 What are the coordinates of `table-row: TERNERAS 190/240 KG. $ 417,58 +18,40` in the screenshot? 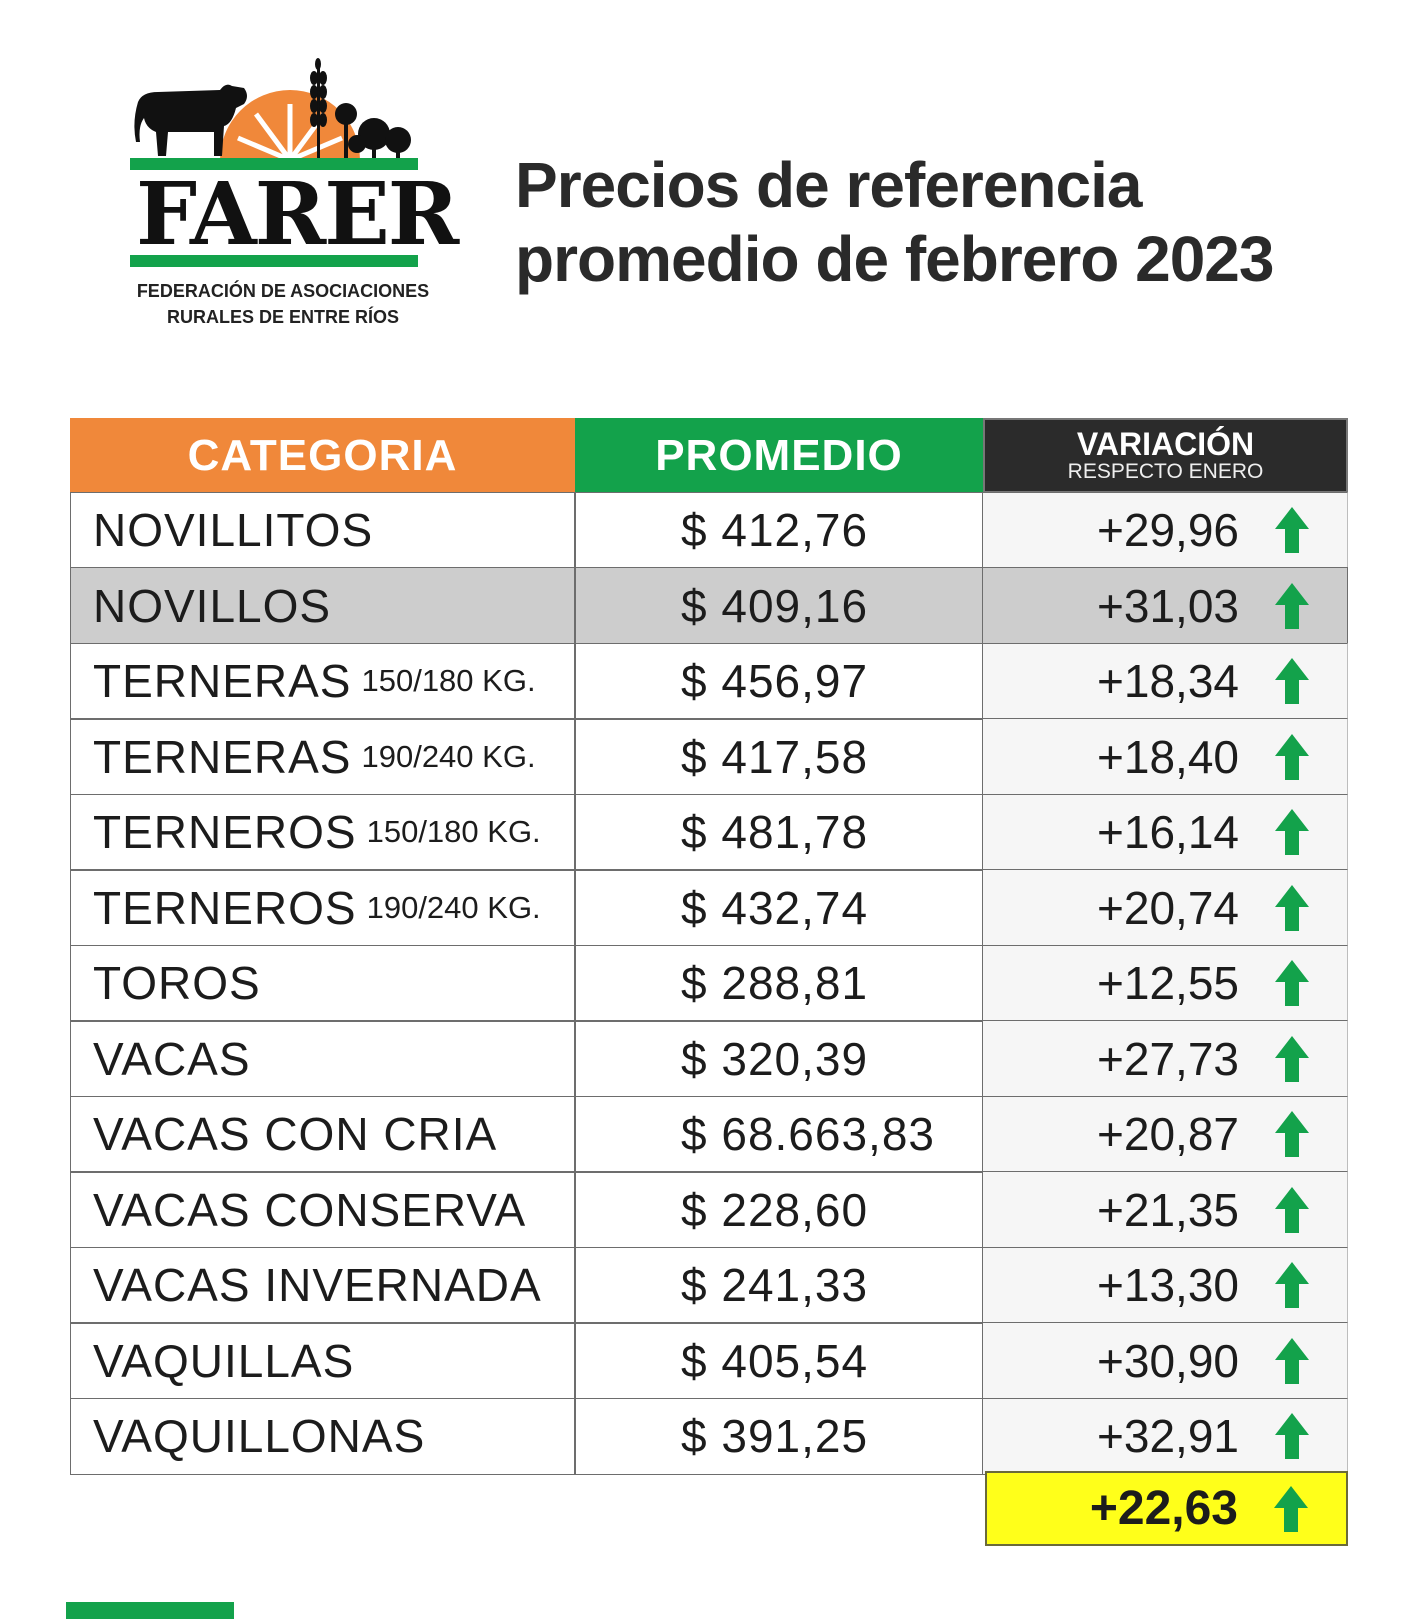 It's located at (709, 756).